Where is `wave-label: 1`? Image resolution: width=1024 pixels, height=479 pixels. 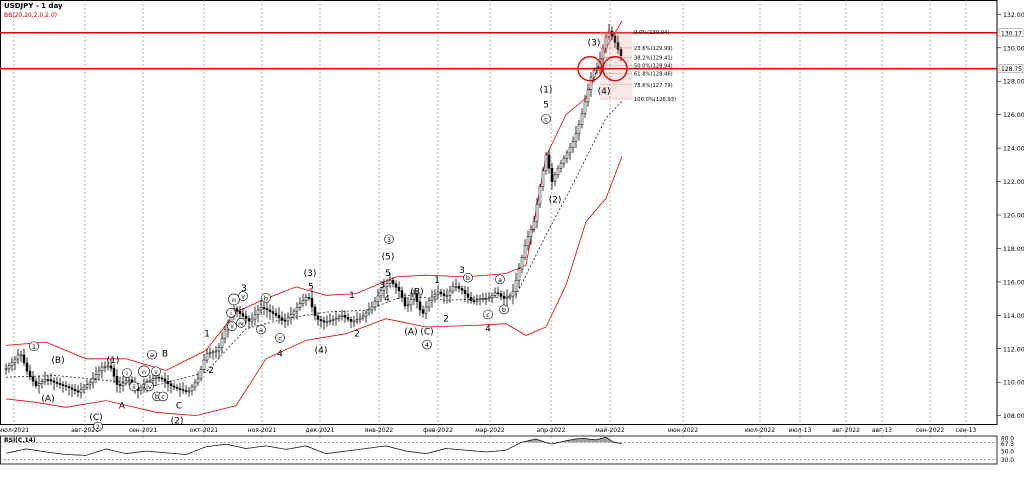
wave-label: 1 is located at coordinates (437, 281).